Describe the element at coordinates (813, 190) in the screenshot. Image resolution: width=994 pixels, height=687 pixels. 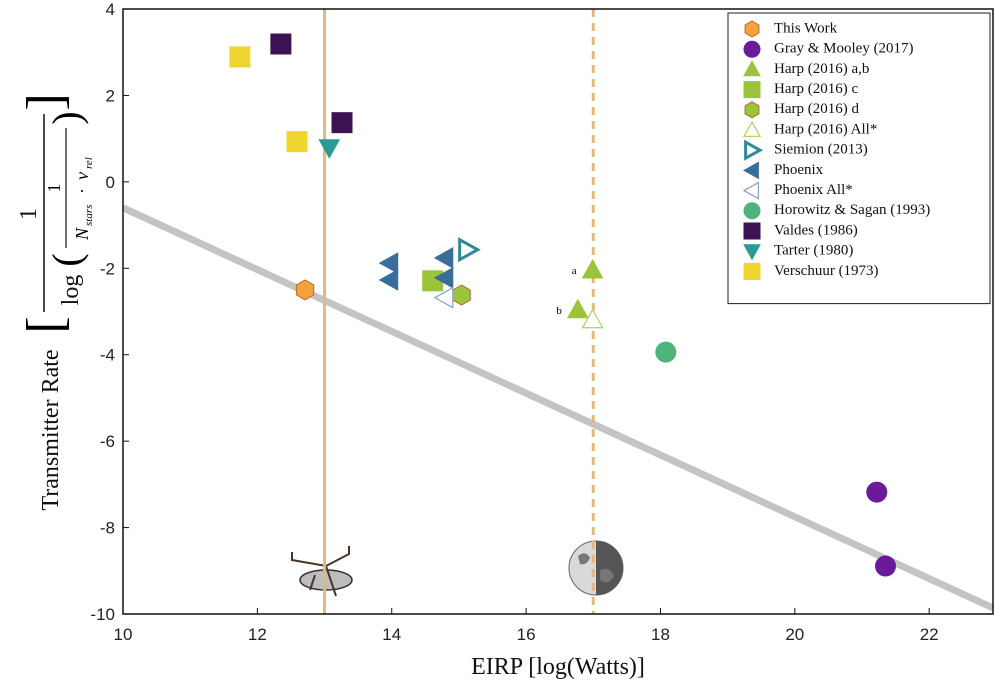
I see `legend-label: Phoenix All*` at that location.